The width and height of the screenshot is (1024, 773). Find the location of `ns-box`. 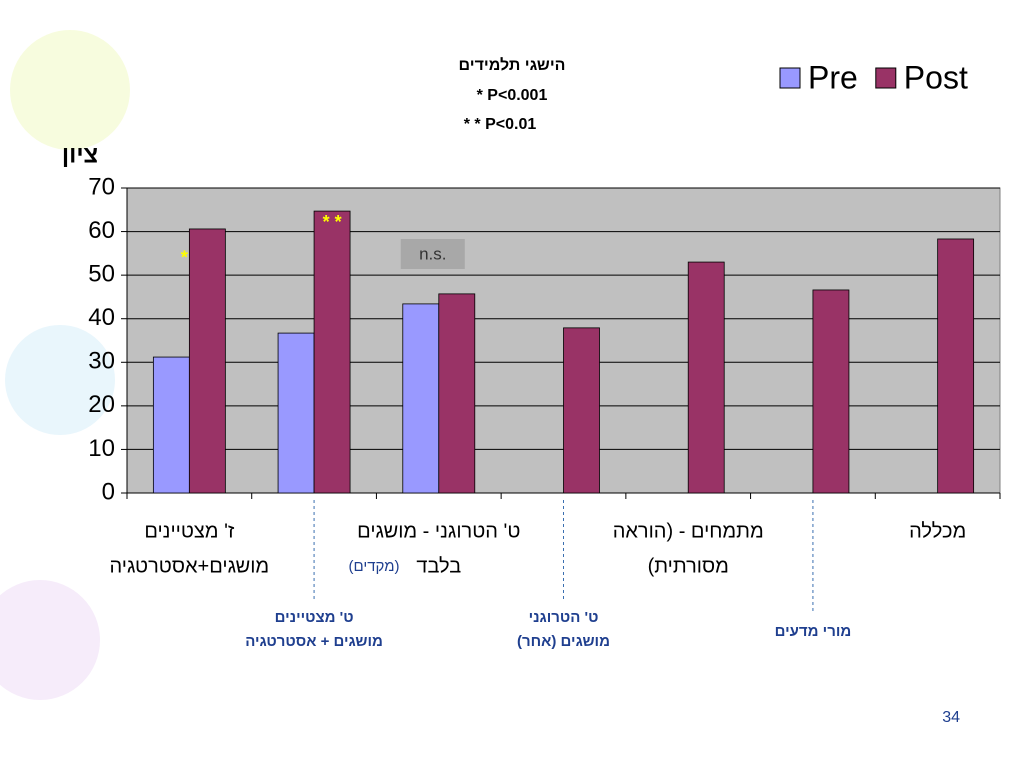

ns-box is located at coordinates (432, 254).